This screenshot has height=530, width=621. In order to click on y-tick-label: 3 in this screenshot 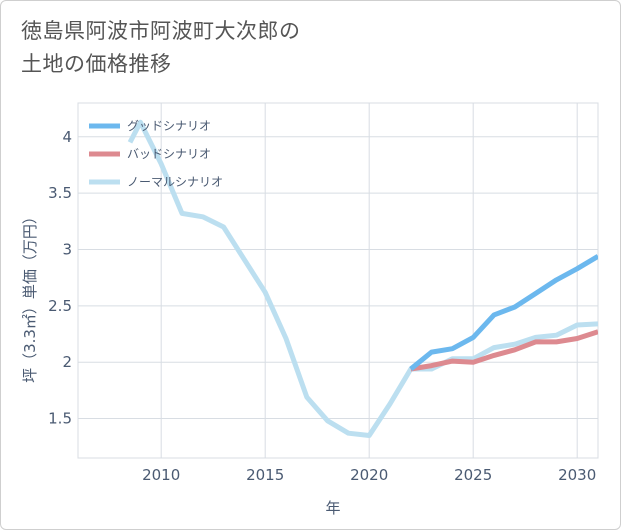, I will do `click(67, 250)`.